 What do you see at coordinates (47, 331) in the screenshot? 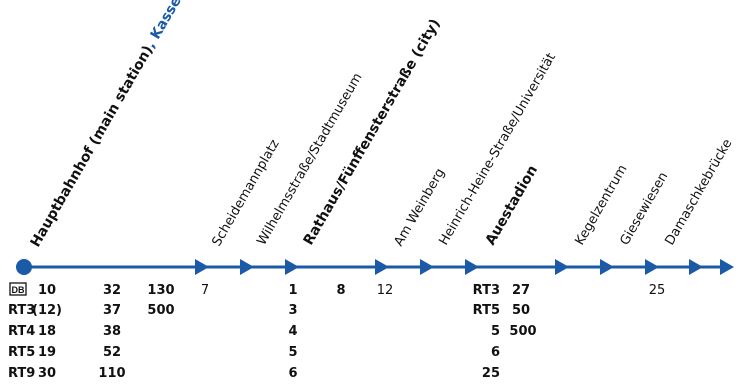
I see `hbf-row-3-a: 18` at bounding box center [47, 331].